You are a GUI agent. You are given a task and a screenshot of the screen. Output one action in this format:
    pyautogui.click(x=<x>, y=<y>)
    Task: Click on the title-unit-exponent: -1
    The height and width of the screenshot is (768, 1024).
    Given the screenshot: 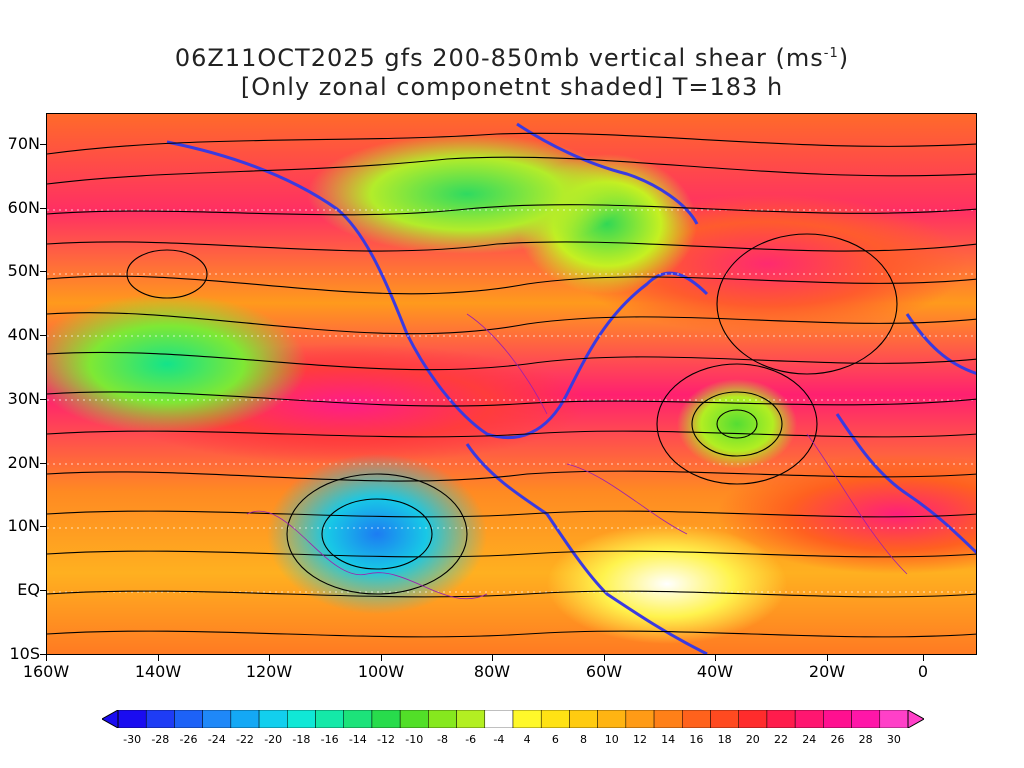 What is the action you would take?
    pyautogui.click(x=831, y=53)
    